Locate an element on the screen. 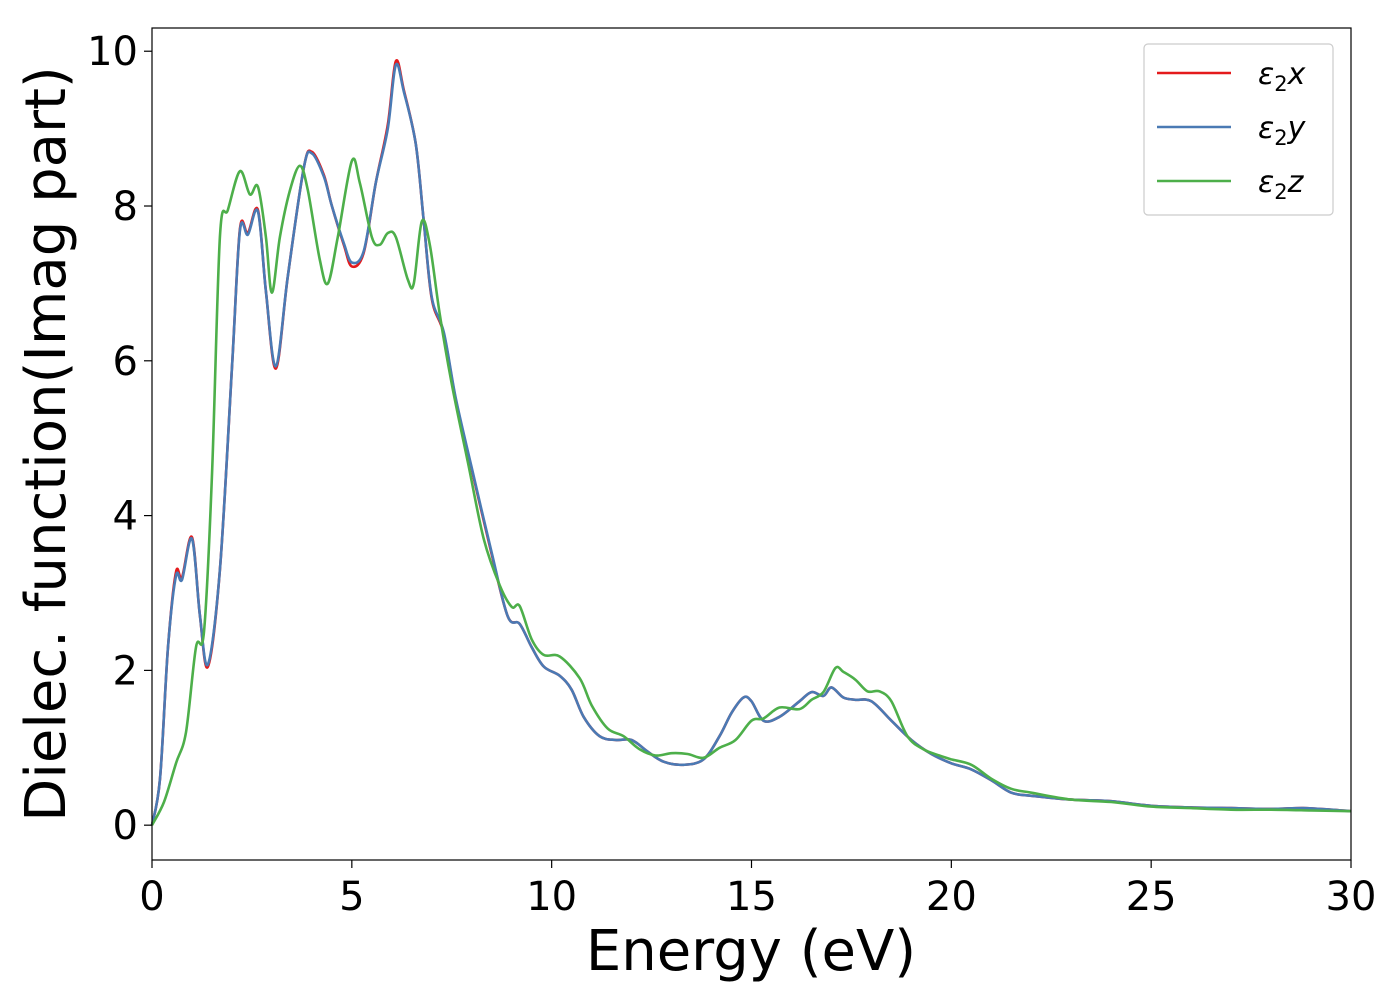  legend: ε2x ε2y ε2z is located at coordinates (1238, 129).